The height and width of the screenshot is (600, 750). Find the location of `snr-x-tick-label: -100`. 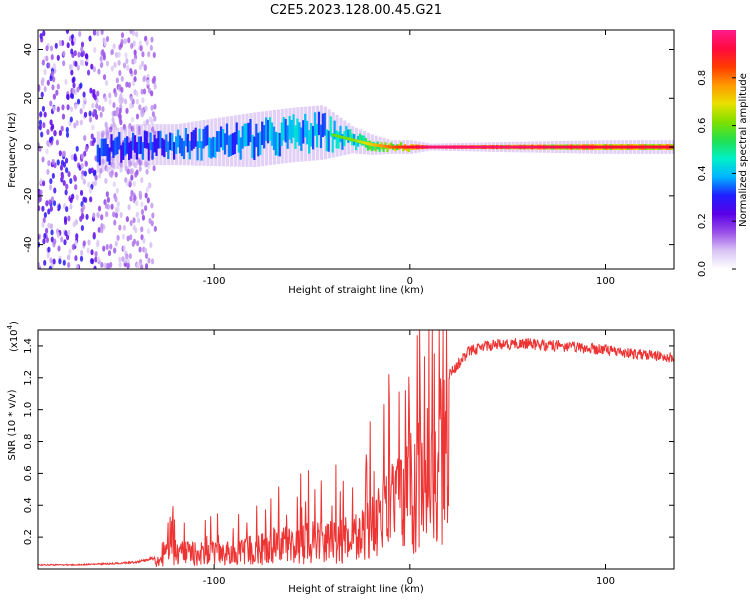

snr-x-tick-label: -100 is located at coordinates (214, 581).